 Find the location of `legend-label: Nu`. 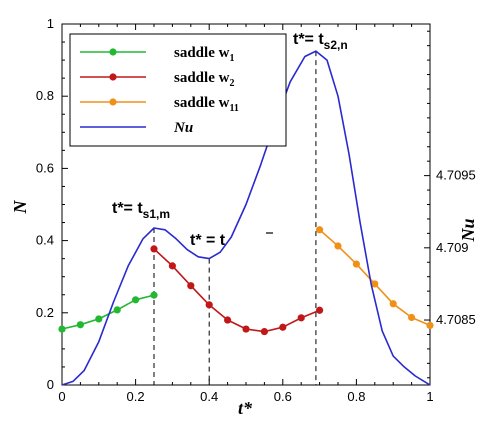

legend-label: Nu is located at coordinates (183, 128).